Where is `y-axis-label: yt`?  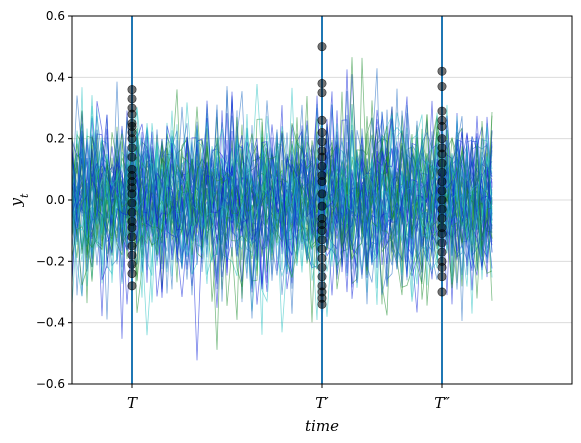 y-axis-label: yt is located at coordinates (19, 200).